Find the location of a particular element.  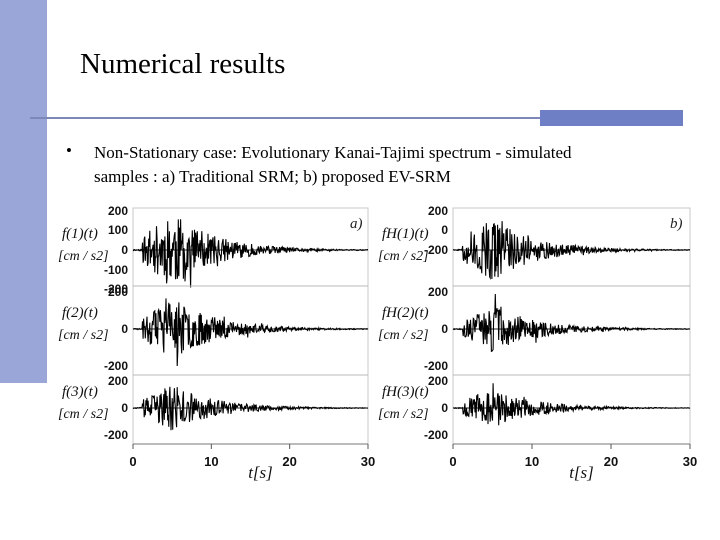

series-label: fH(2)(t) is located at coordinates (405, 313).